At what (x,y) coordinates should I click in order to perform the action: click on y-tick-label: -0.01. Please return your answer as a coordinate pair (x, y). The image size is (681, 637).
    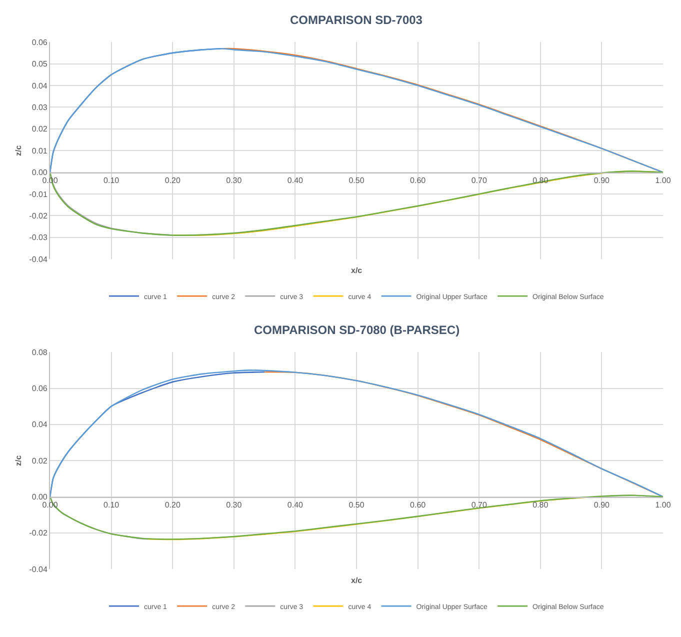
    Looking at the image, I should click on (38, 194).